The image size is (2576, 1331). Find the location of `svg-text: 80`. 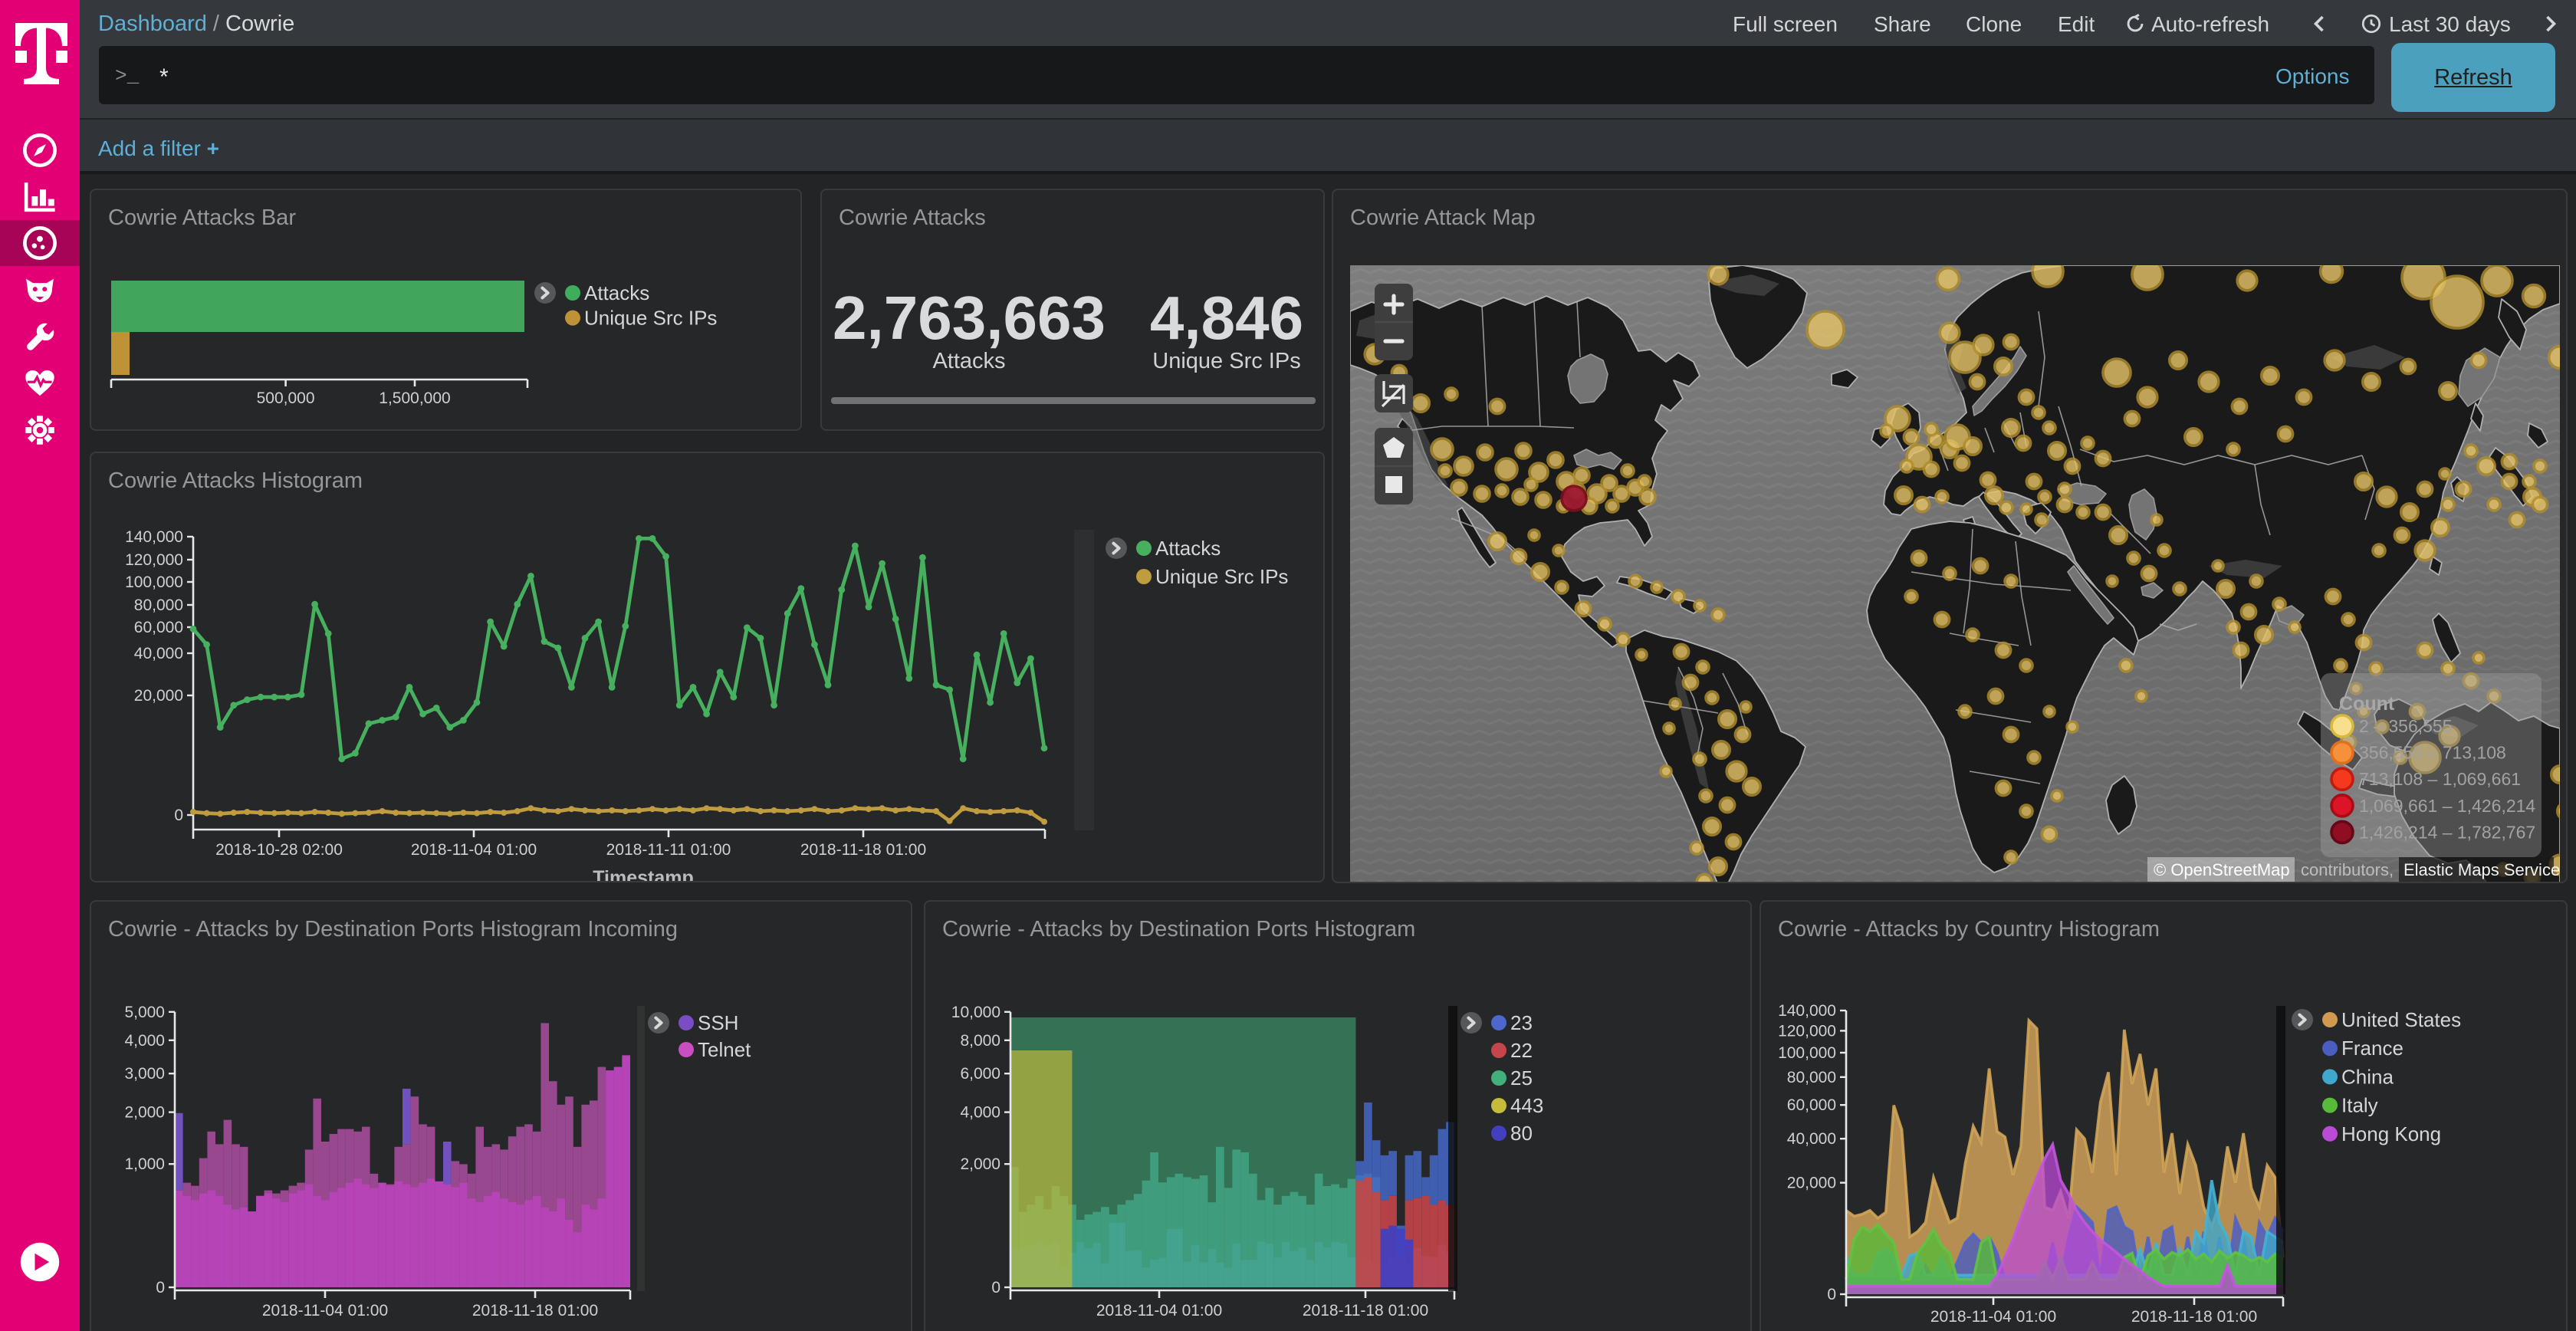

svg-text: 80 is located at coordinates (1522, 1133).